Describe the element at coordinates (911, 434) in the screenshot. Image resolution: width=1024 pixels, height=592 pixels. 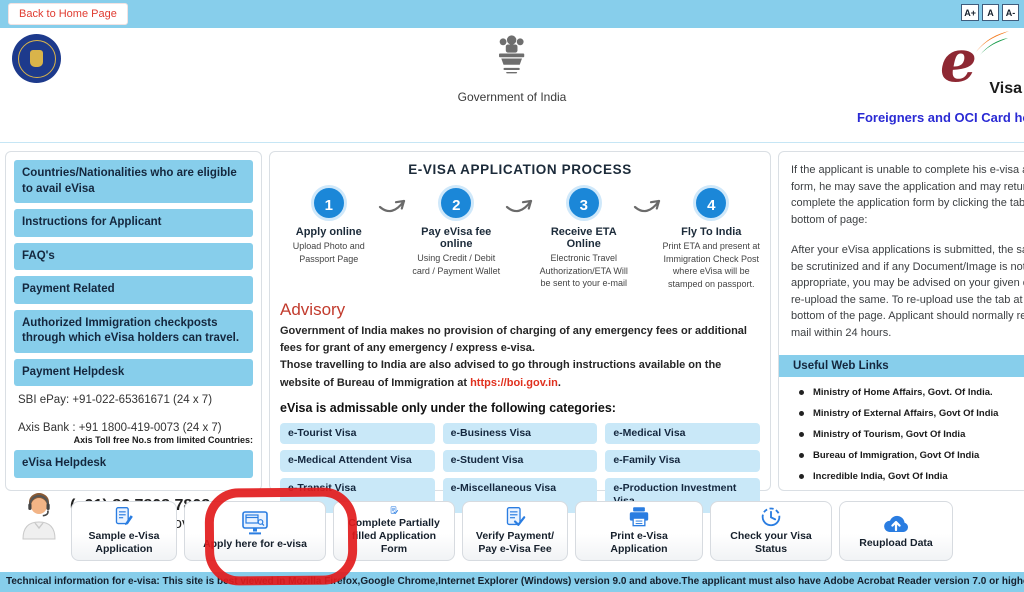
I see `link-ministry-tourism: Ministry of Tourism, Govt Of India` at that location.